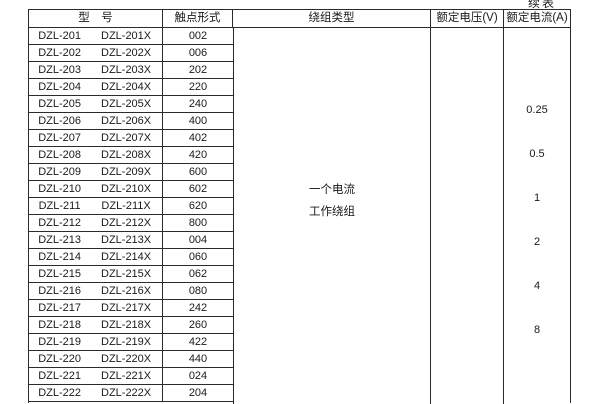  What do you see at coordinates (332, 212) in the screenshot?
I see `winding-line-2: 工作绕组` at bounding box center [332, 212].